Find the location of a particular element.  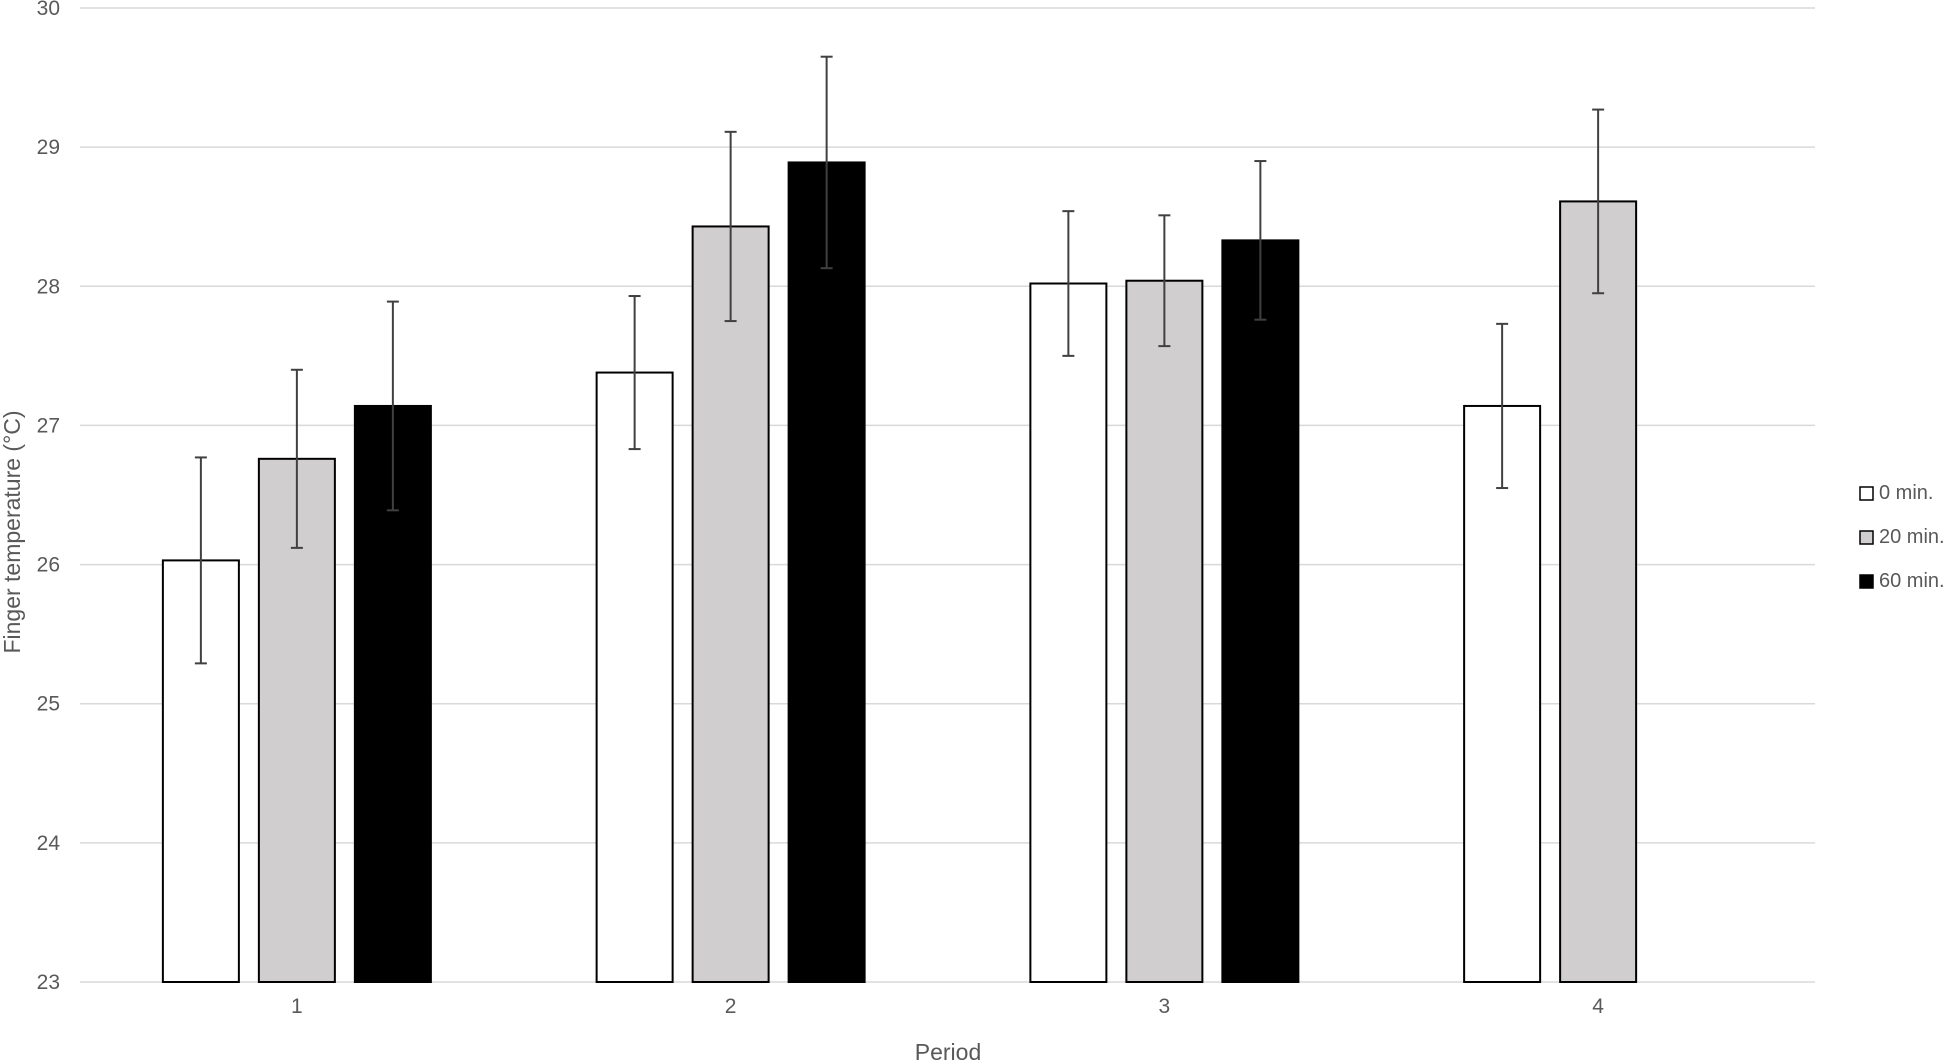

y-tick-label: 28 is located at coordinates (48, 286).